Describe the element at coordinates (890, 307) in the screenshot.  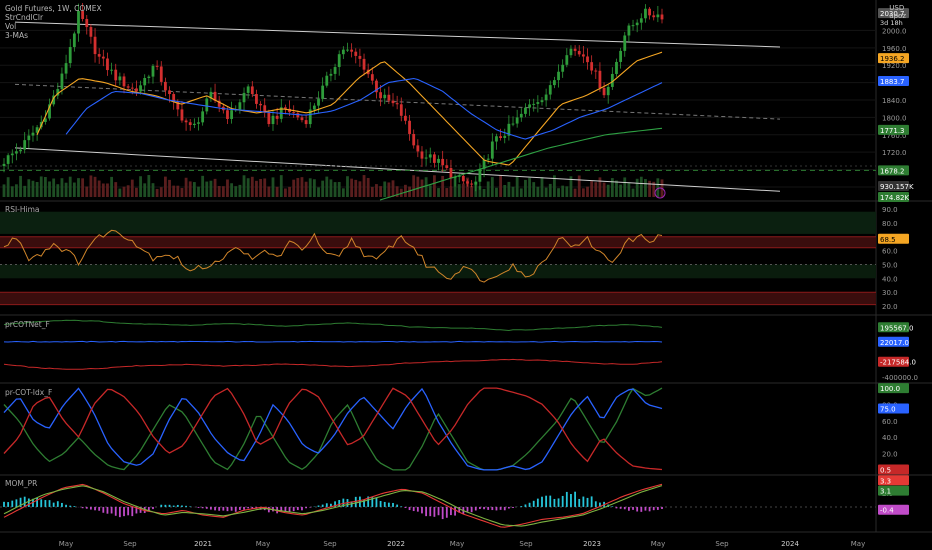
I see `rsi-tick-label: 20.0` at that location.